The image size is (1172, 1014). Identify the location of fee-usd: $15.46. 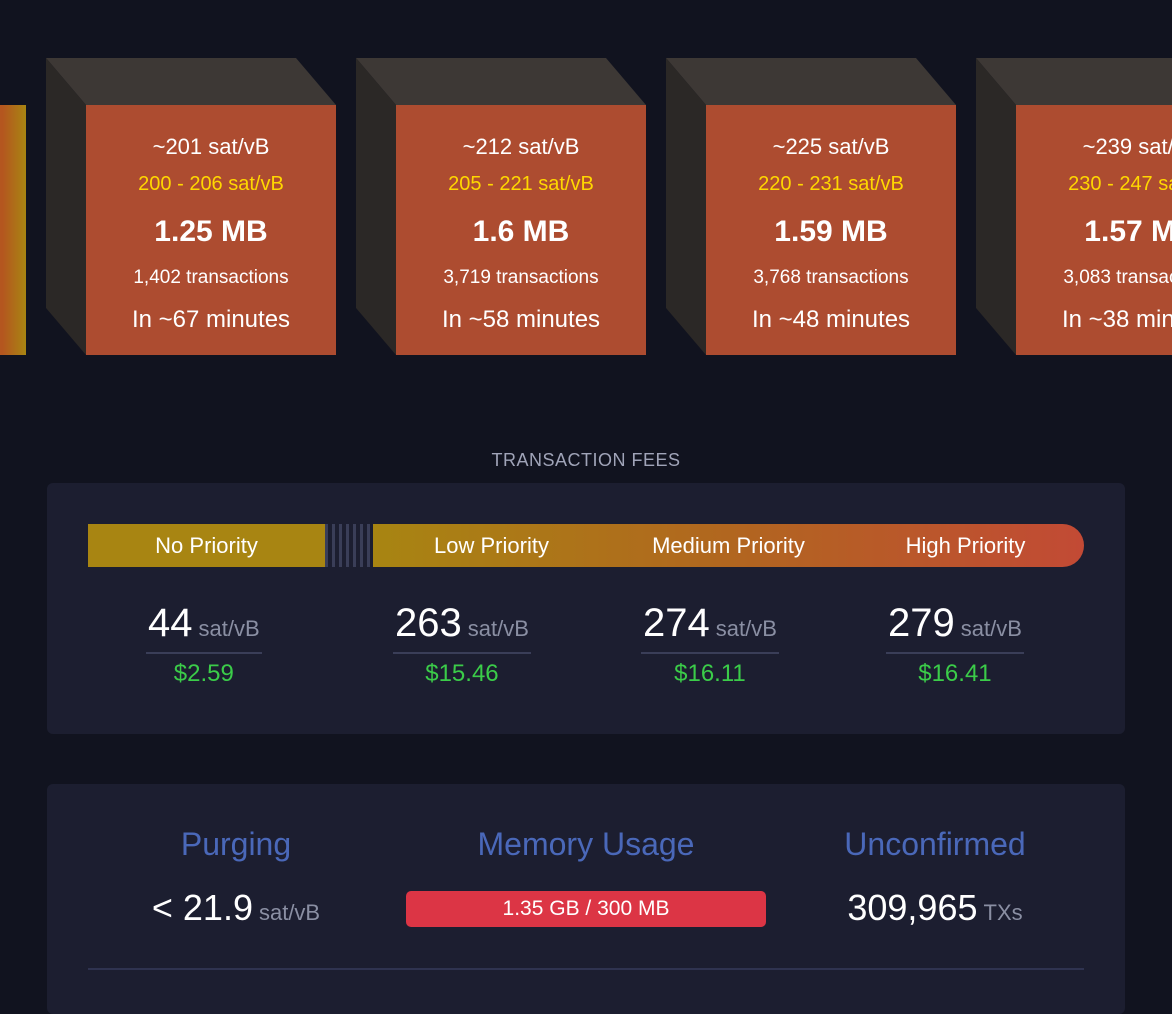
(462, 673).